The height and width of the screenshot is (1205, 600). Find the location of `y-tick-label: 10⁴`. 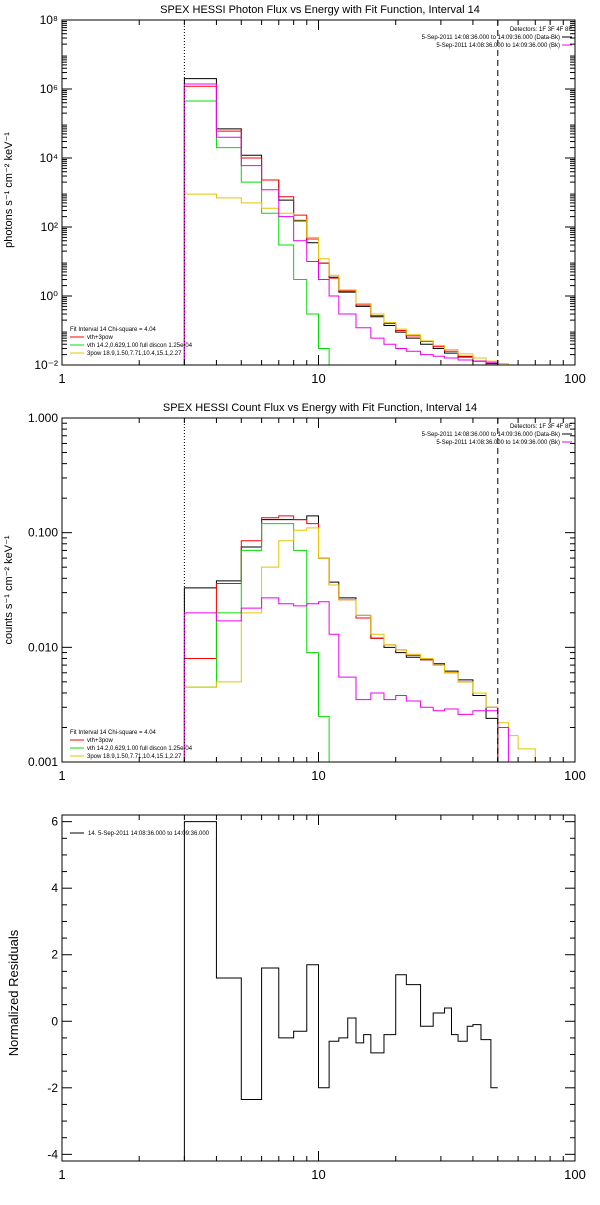

y-tick-label: 10⁴ is located at coordinates (48, 158).